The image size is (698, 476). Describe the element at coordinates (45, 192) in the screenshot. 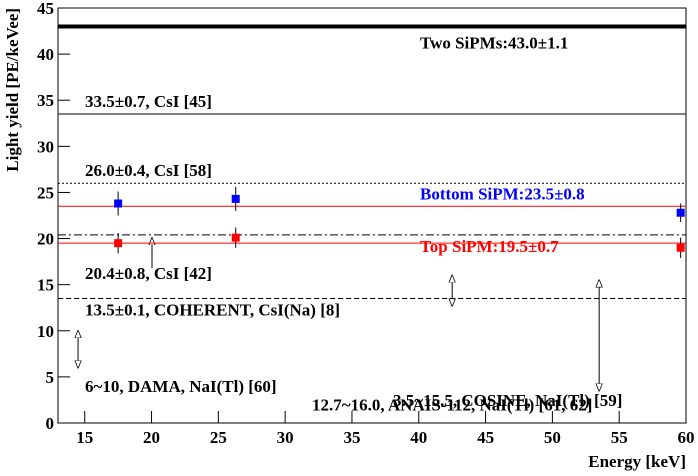

I see `y-tick-label: 25` at that location.